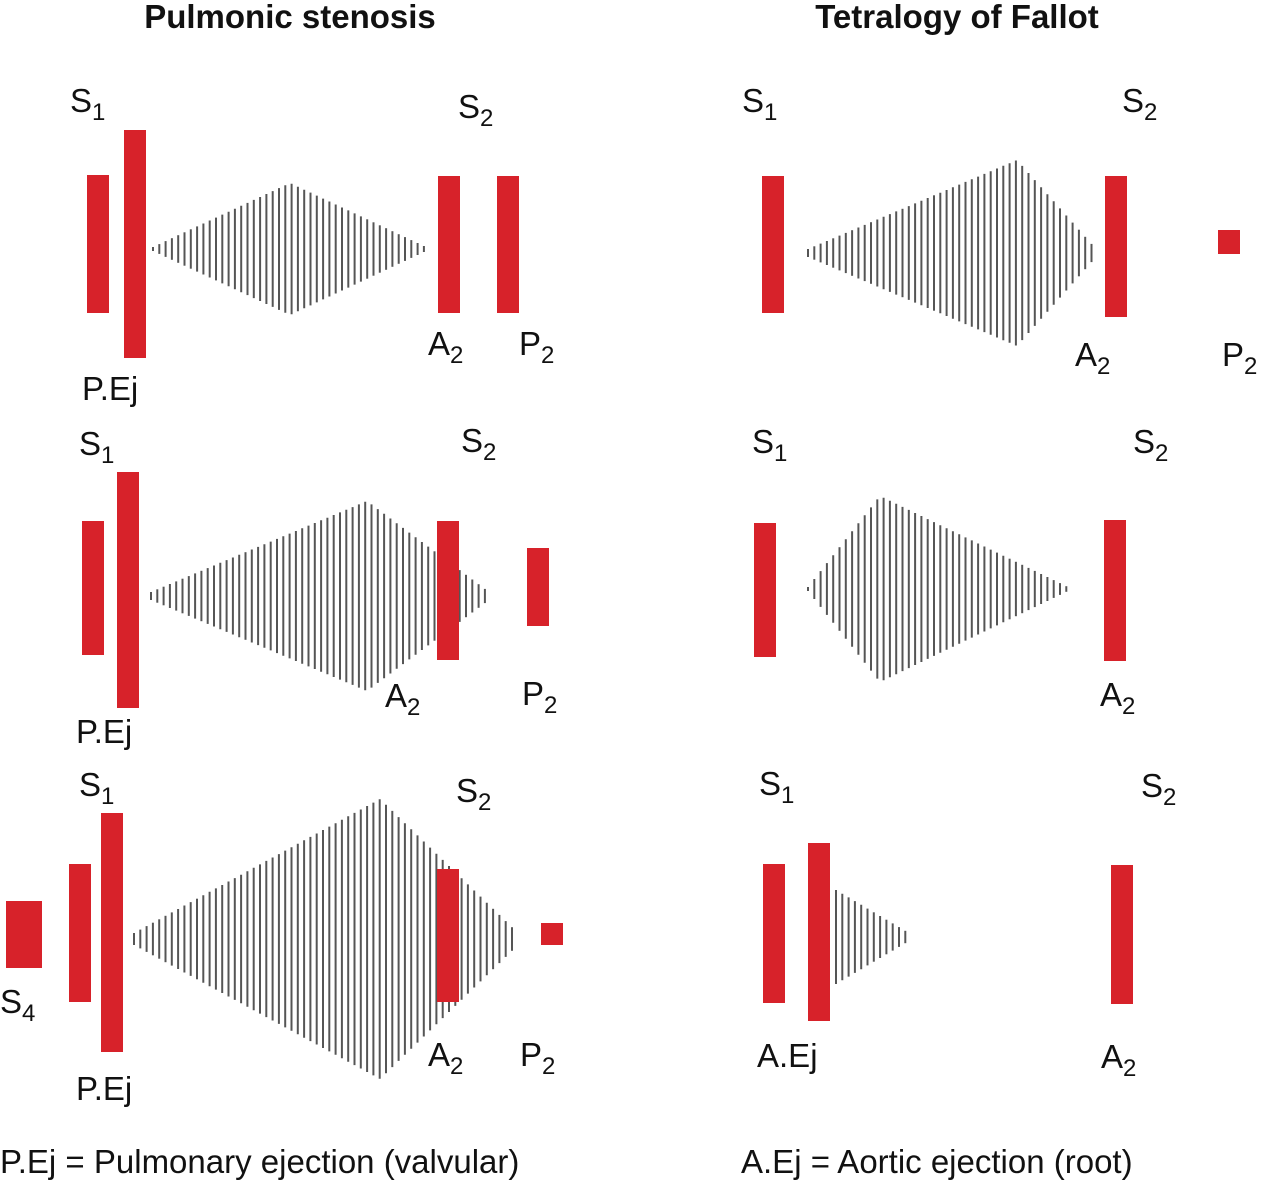  I want to click on footnote-pulmonary-ejection: P.Ej = Pulmonary ejection (valvular), so click(259, 1161).